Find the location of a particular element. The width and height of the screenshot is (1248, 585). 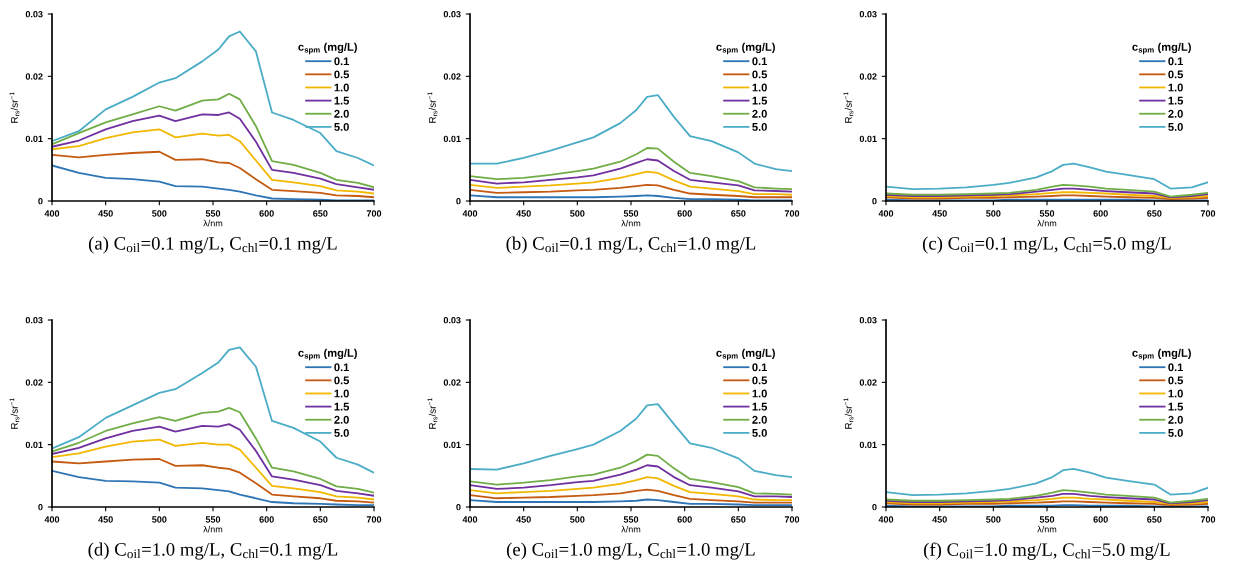

text: (f) C$_{oil}$=1.0 mg/L, C$_{chl}$=5.0 mg/L is located at coordinates (1046, 551).